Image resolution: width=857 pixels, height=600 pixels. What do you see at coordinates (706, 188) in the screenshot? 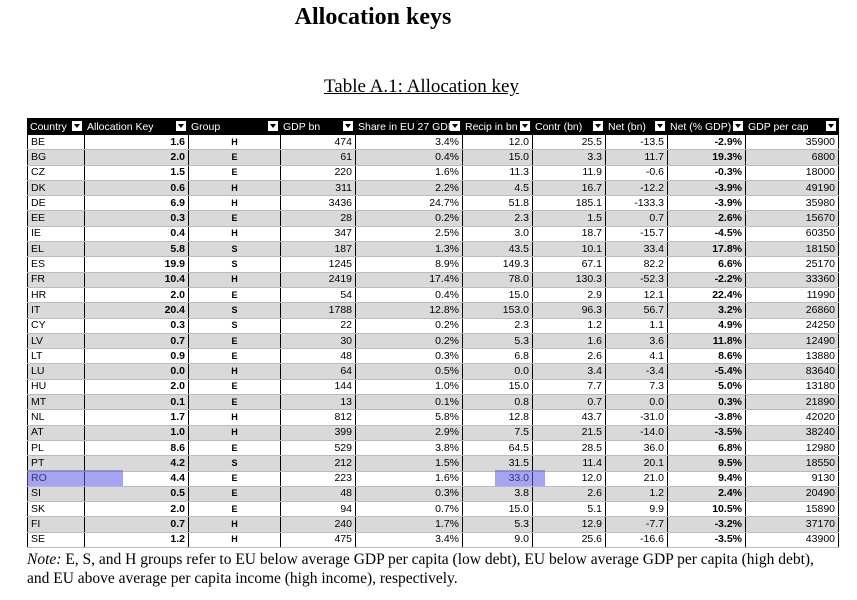
I see `table-cell: -3.9%` at bounding box center [706, 188].